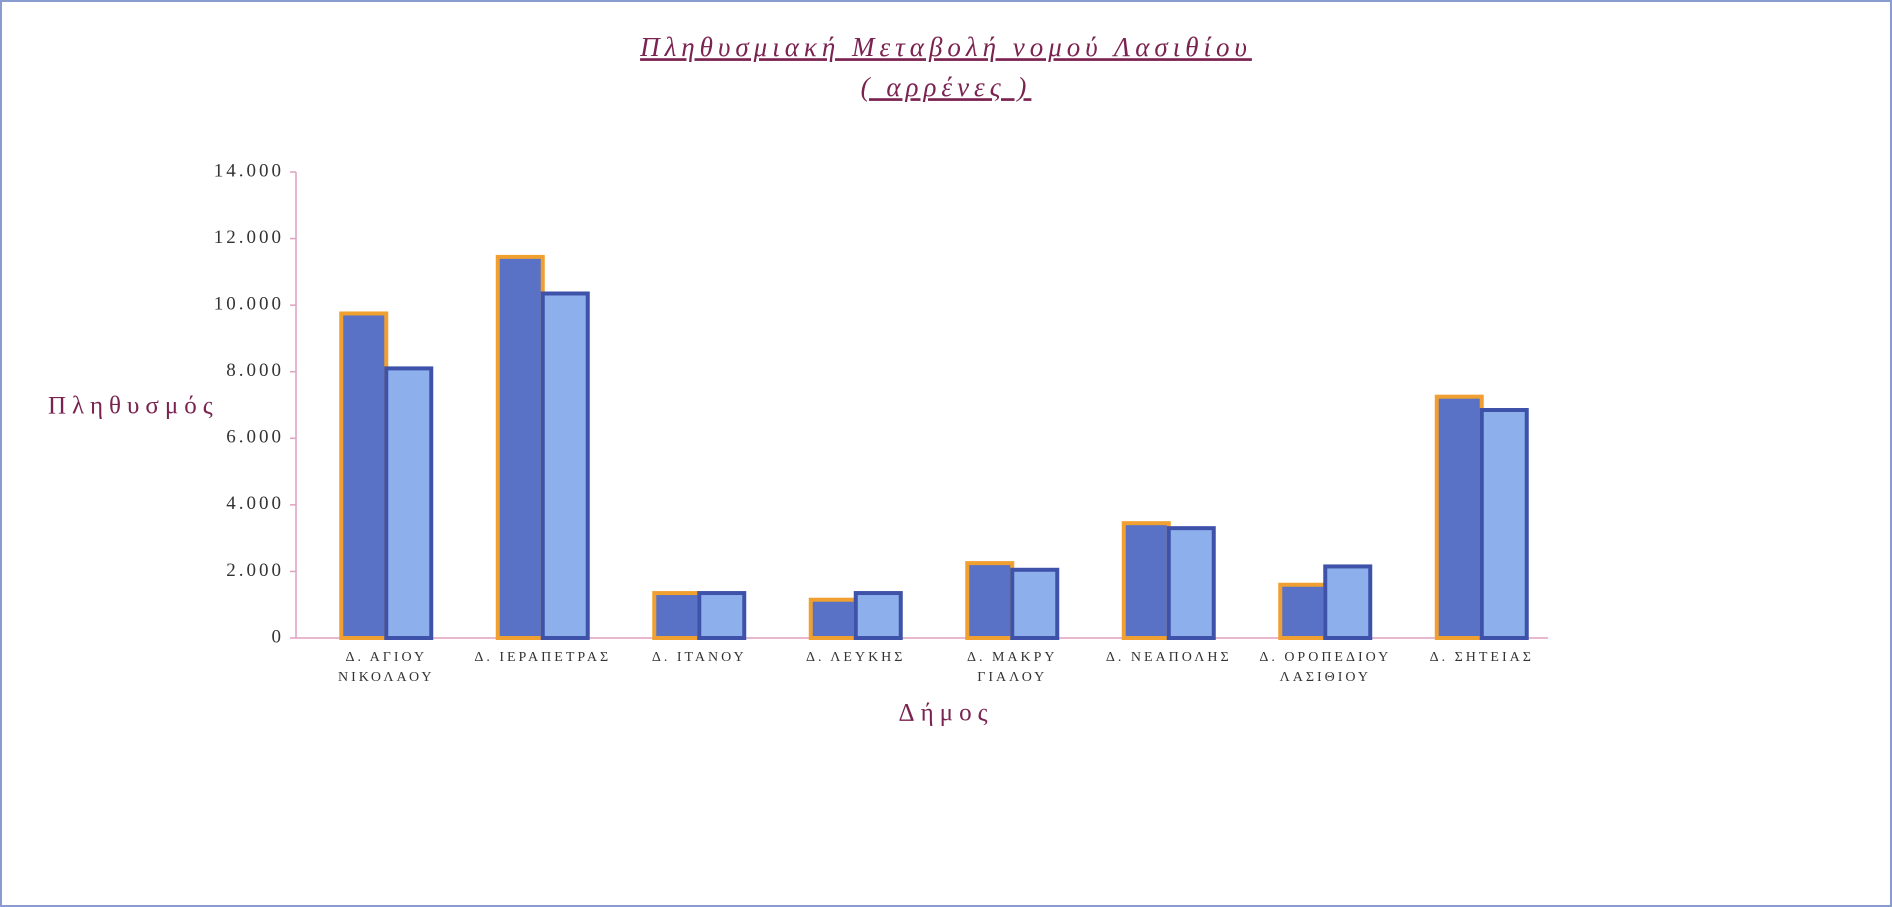 This screenshot has height=907, width=1892. I want to click on y-tick-label: 0, so click(278, 636).